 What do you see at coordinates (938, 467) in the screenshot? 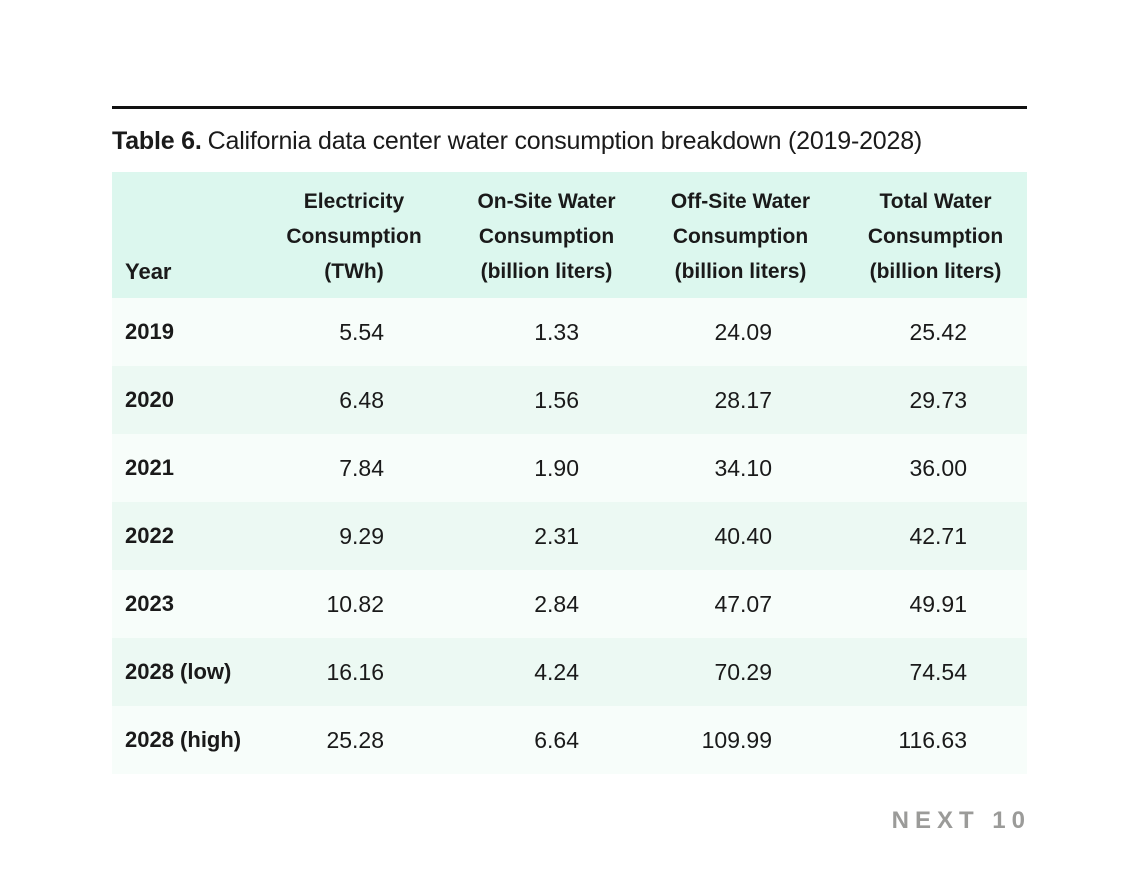
I see `total-water-cell: 36.00` at bounding box center [938, 467].